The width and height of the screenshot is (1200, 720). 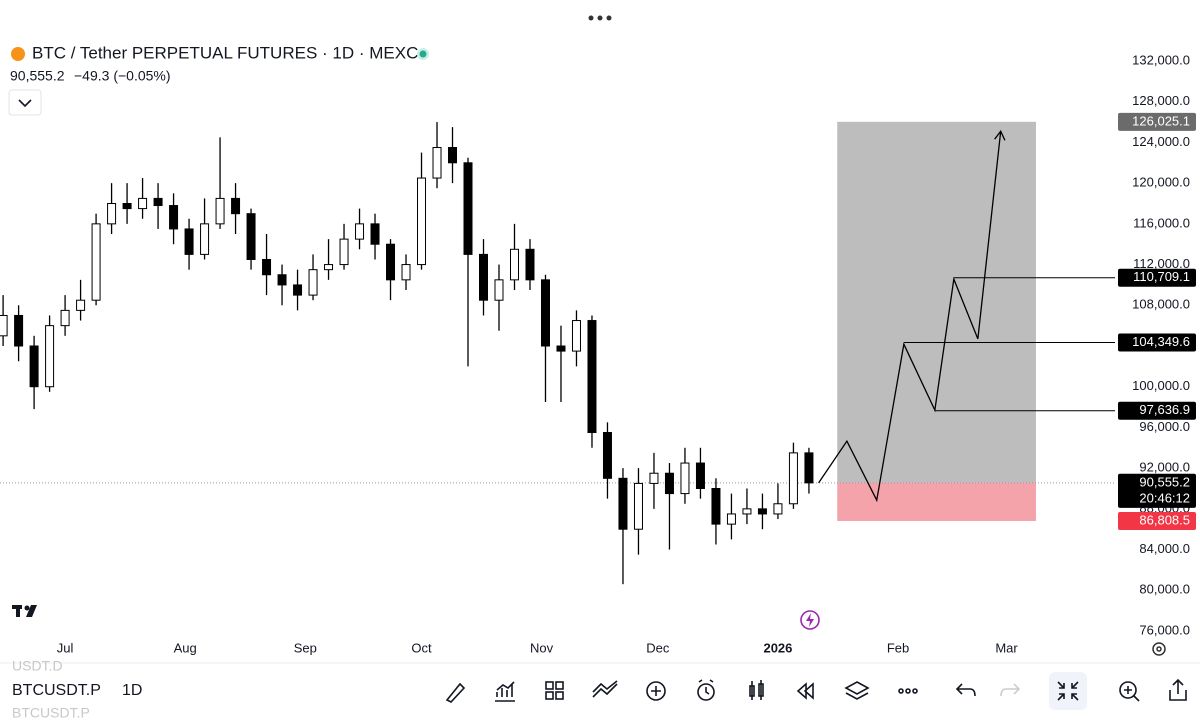 I want to click on menu-dots, so click(x=600, y=18).